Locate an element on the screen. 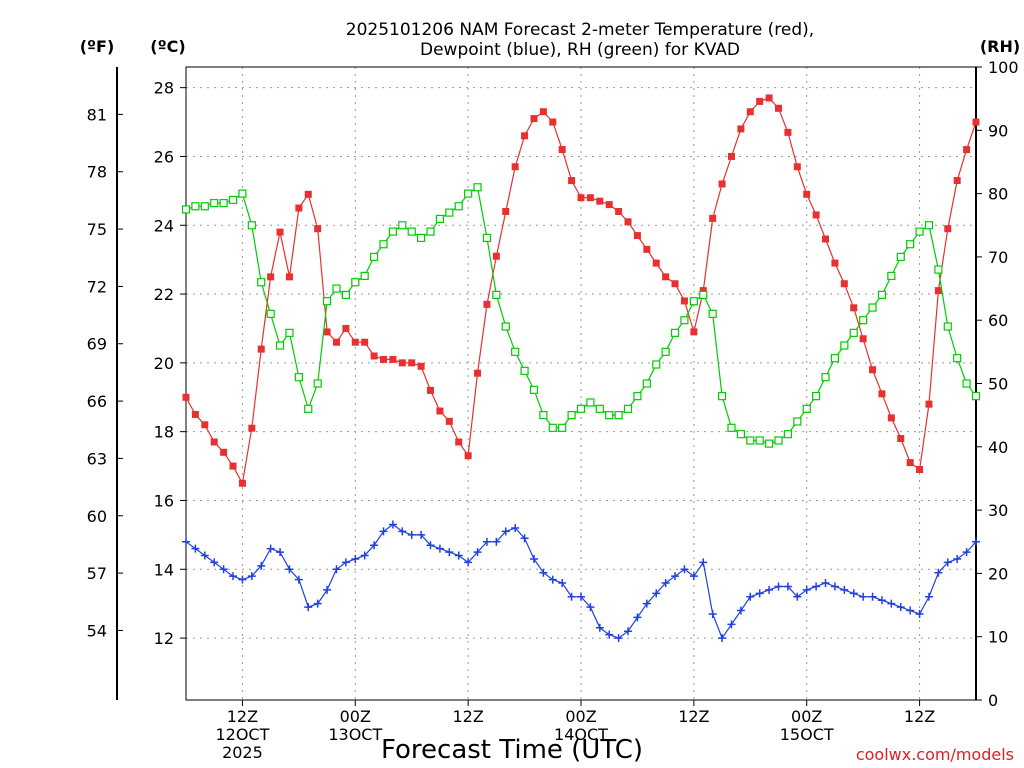 The width and height of the screenshot is (1024, 768). fahrenheit-tick-label: 69 is located at coordinates (97, 344).